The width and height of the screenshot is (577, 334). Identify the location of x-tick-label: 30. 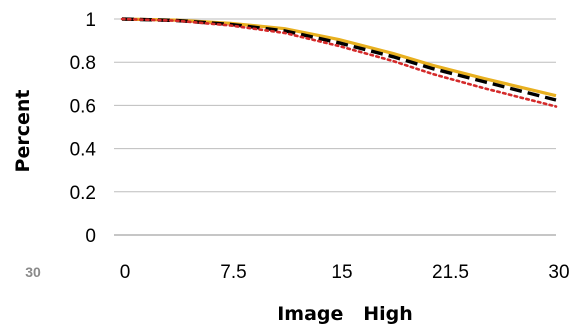
(558, 272).